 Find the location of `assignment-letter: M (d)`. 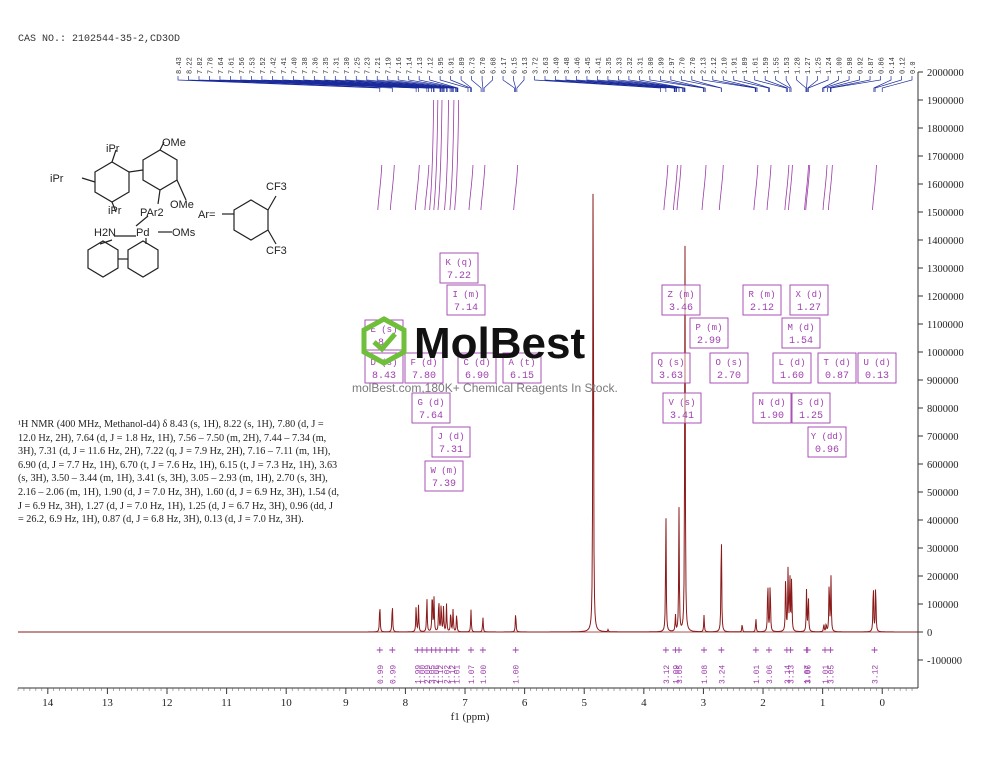

assignment-letter: M (d) is located at coordinates (800, 328).